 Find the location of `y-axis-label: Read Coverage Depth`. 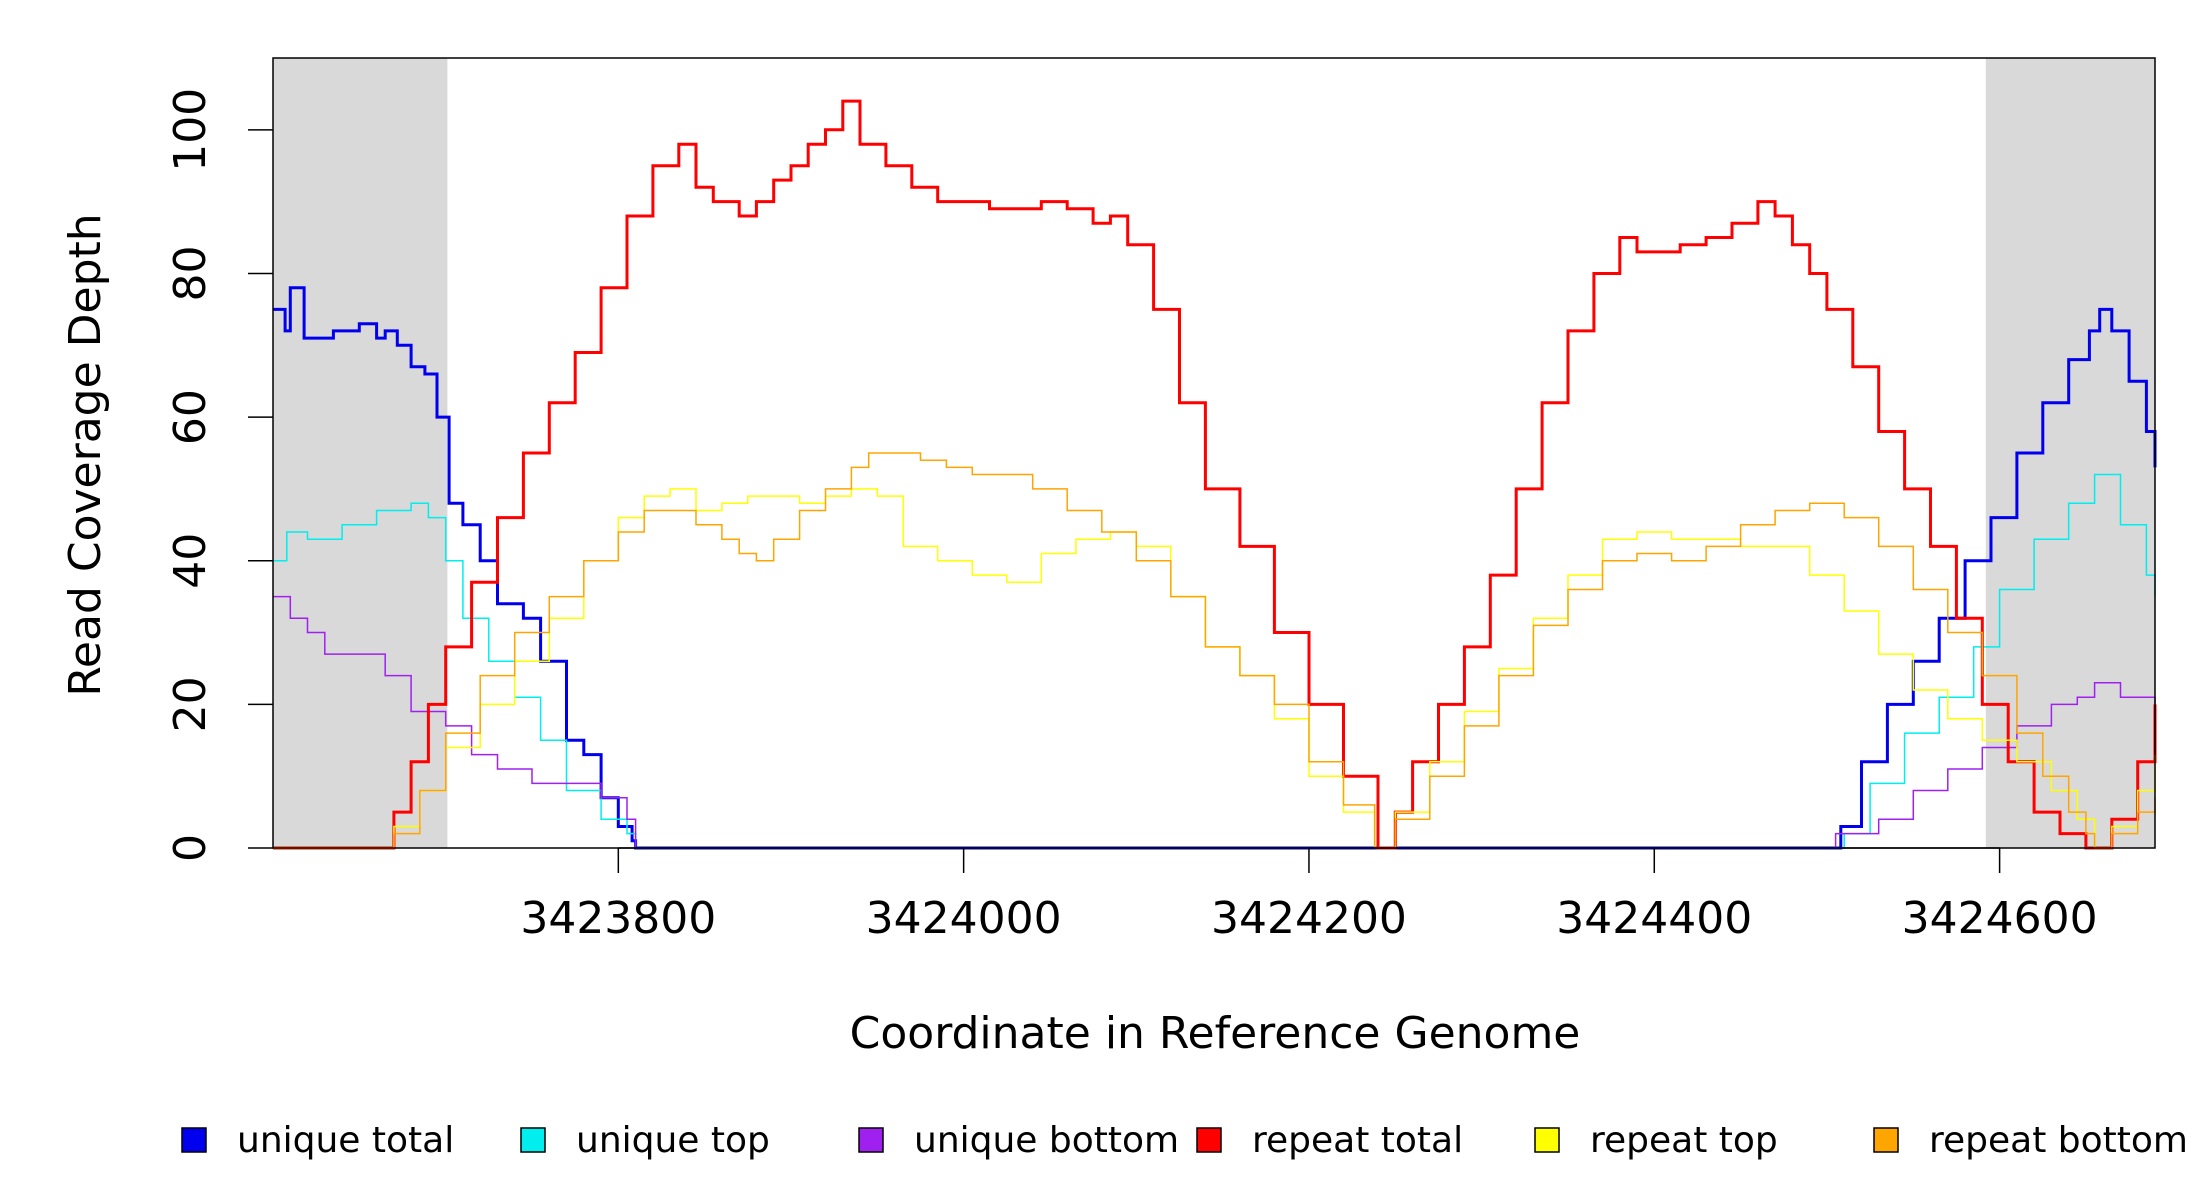

y-axis-label: Read Coverage Depth is located at coordinates (85, 454).